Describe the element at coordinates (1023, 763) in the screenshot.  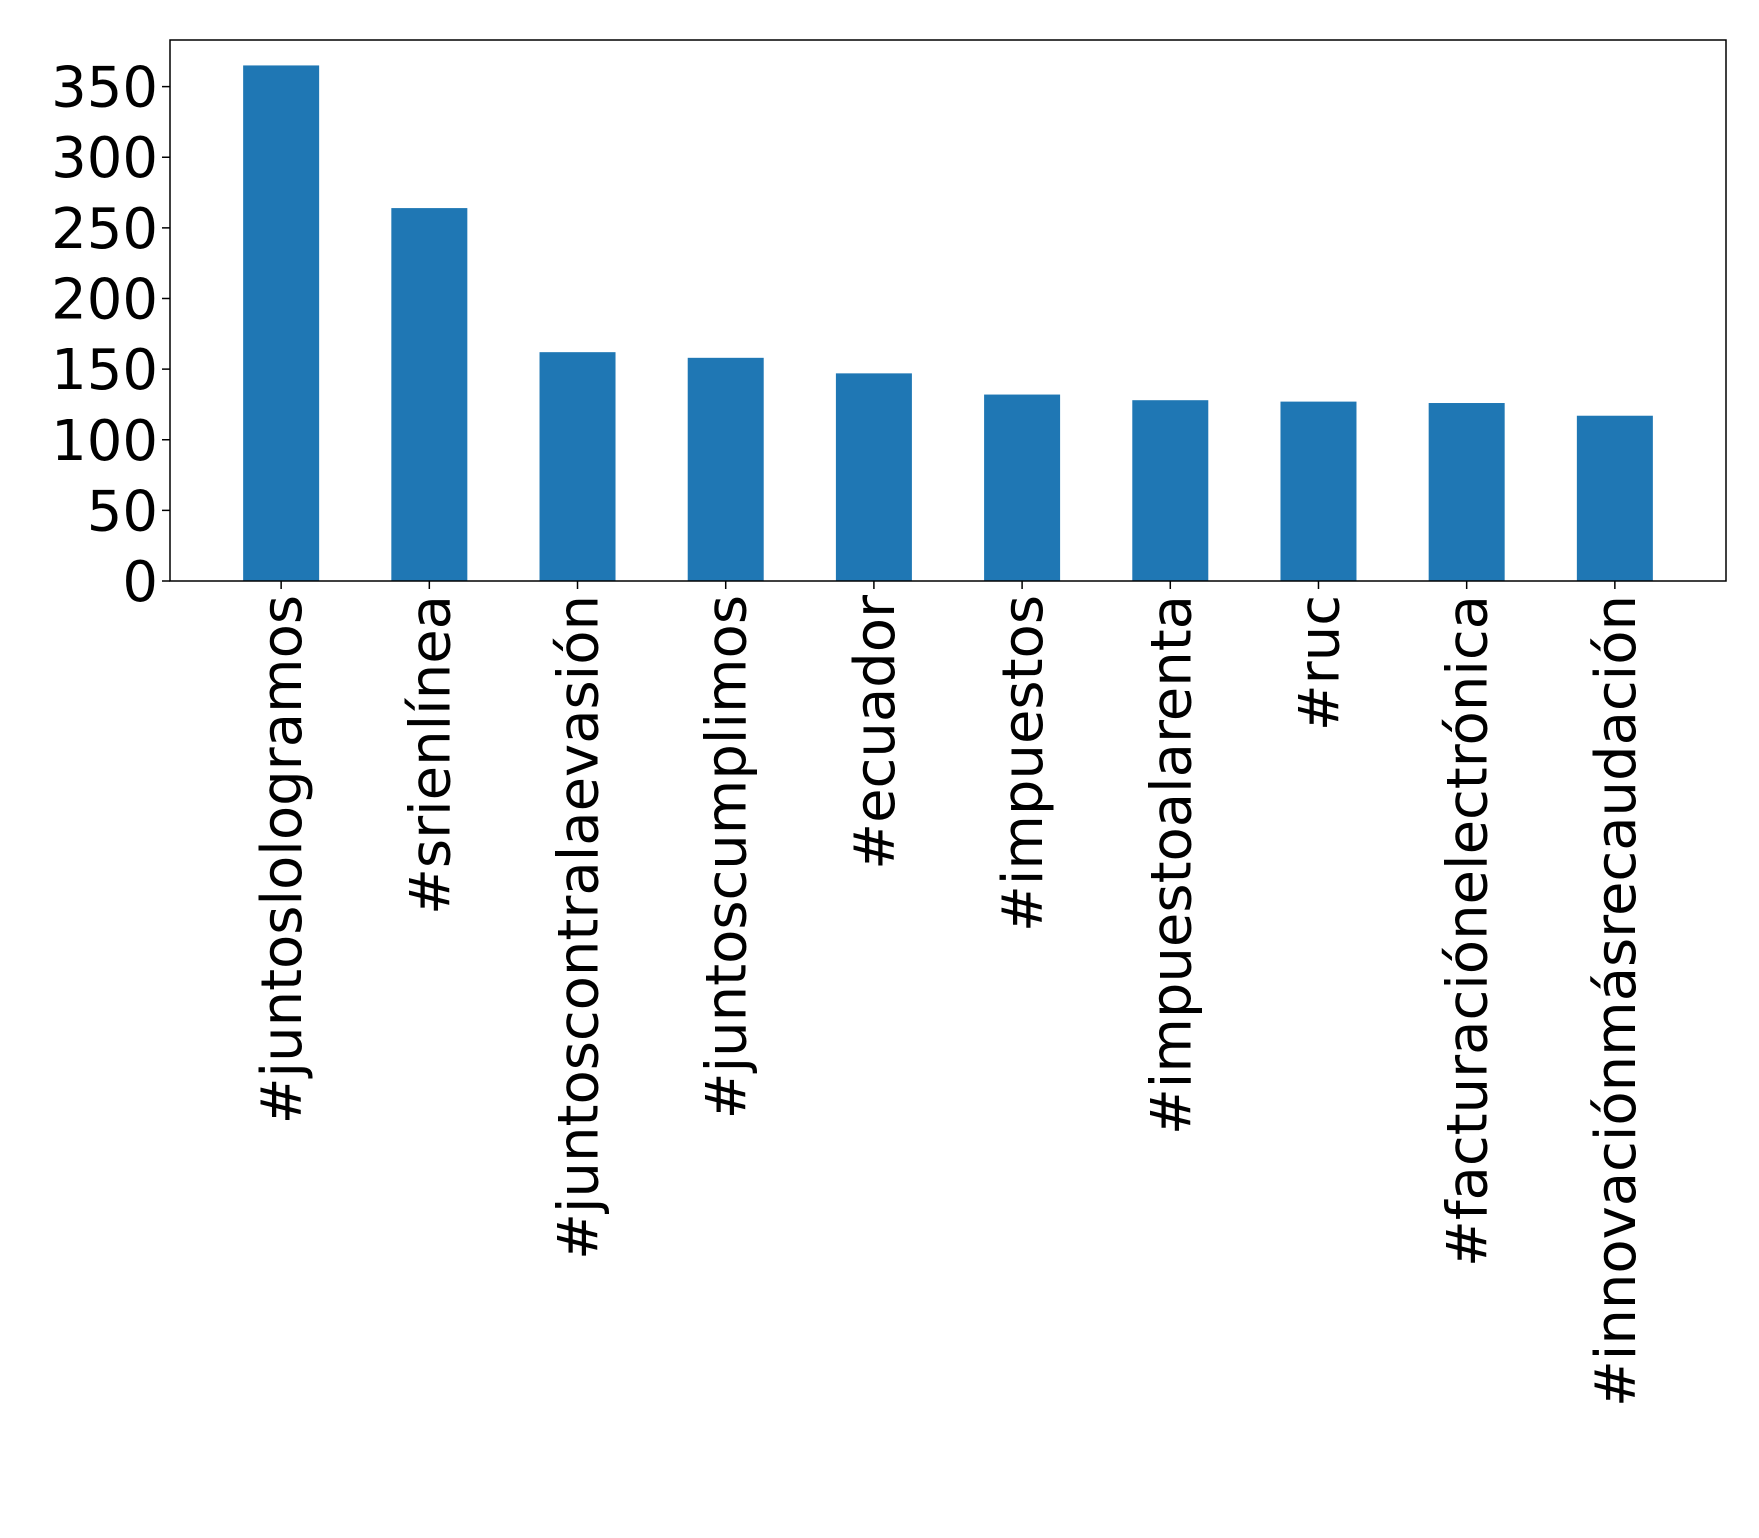
I see `x-tick-label: #impuestos` at that location.